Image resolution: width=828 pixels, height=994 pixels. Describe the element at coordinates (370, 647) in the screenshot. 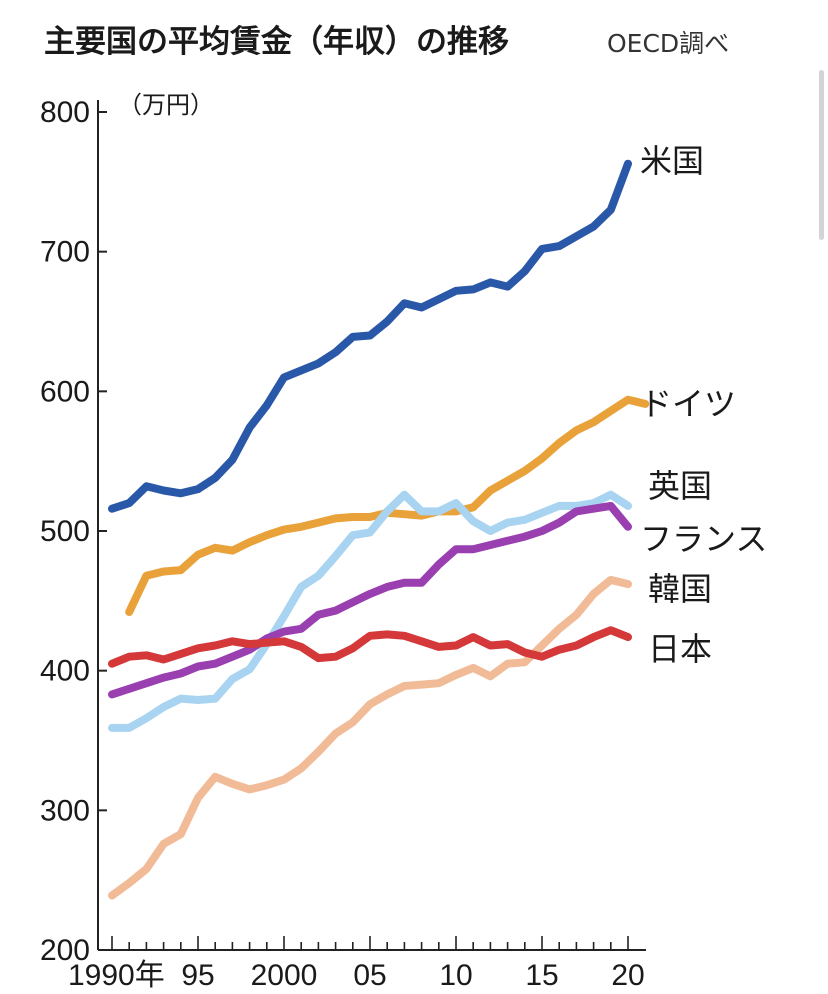

I see `series-line-日本` at that location.